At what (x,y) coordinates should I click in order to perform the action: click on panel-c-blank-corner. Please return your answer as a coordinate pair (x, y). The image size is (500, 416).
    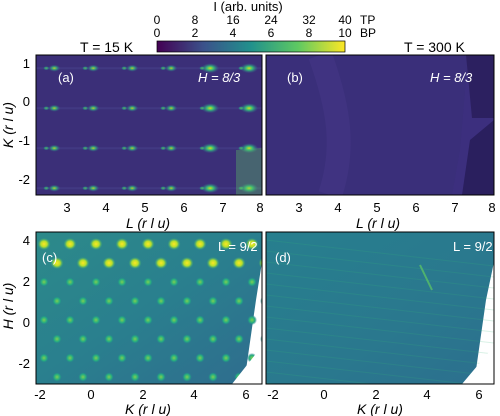
    Looking at the image, I should click on (247, 365).